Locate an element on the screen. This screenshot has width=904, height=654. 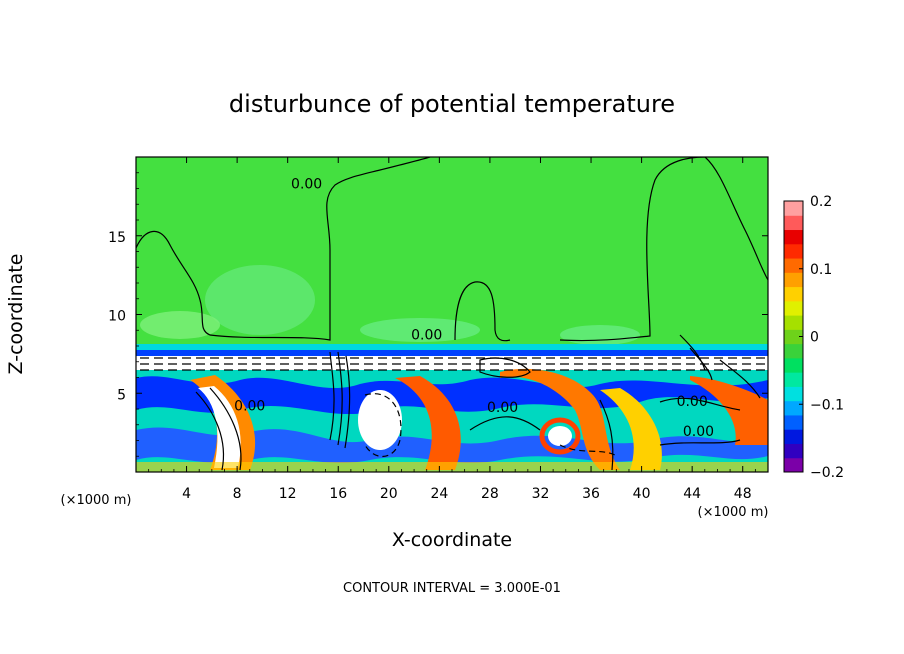
x-tick-label: 16 is located at coordinates (338, 494).